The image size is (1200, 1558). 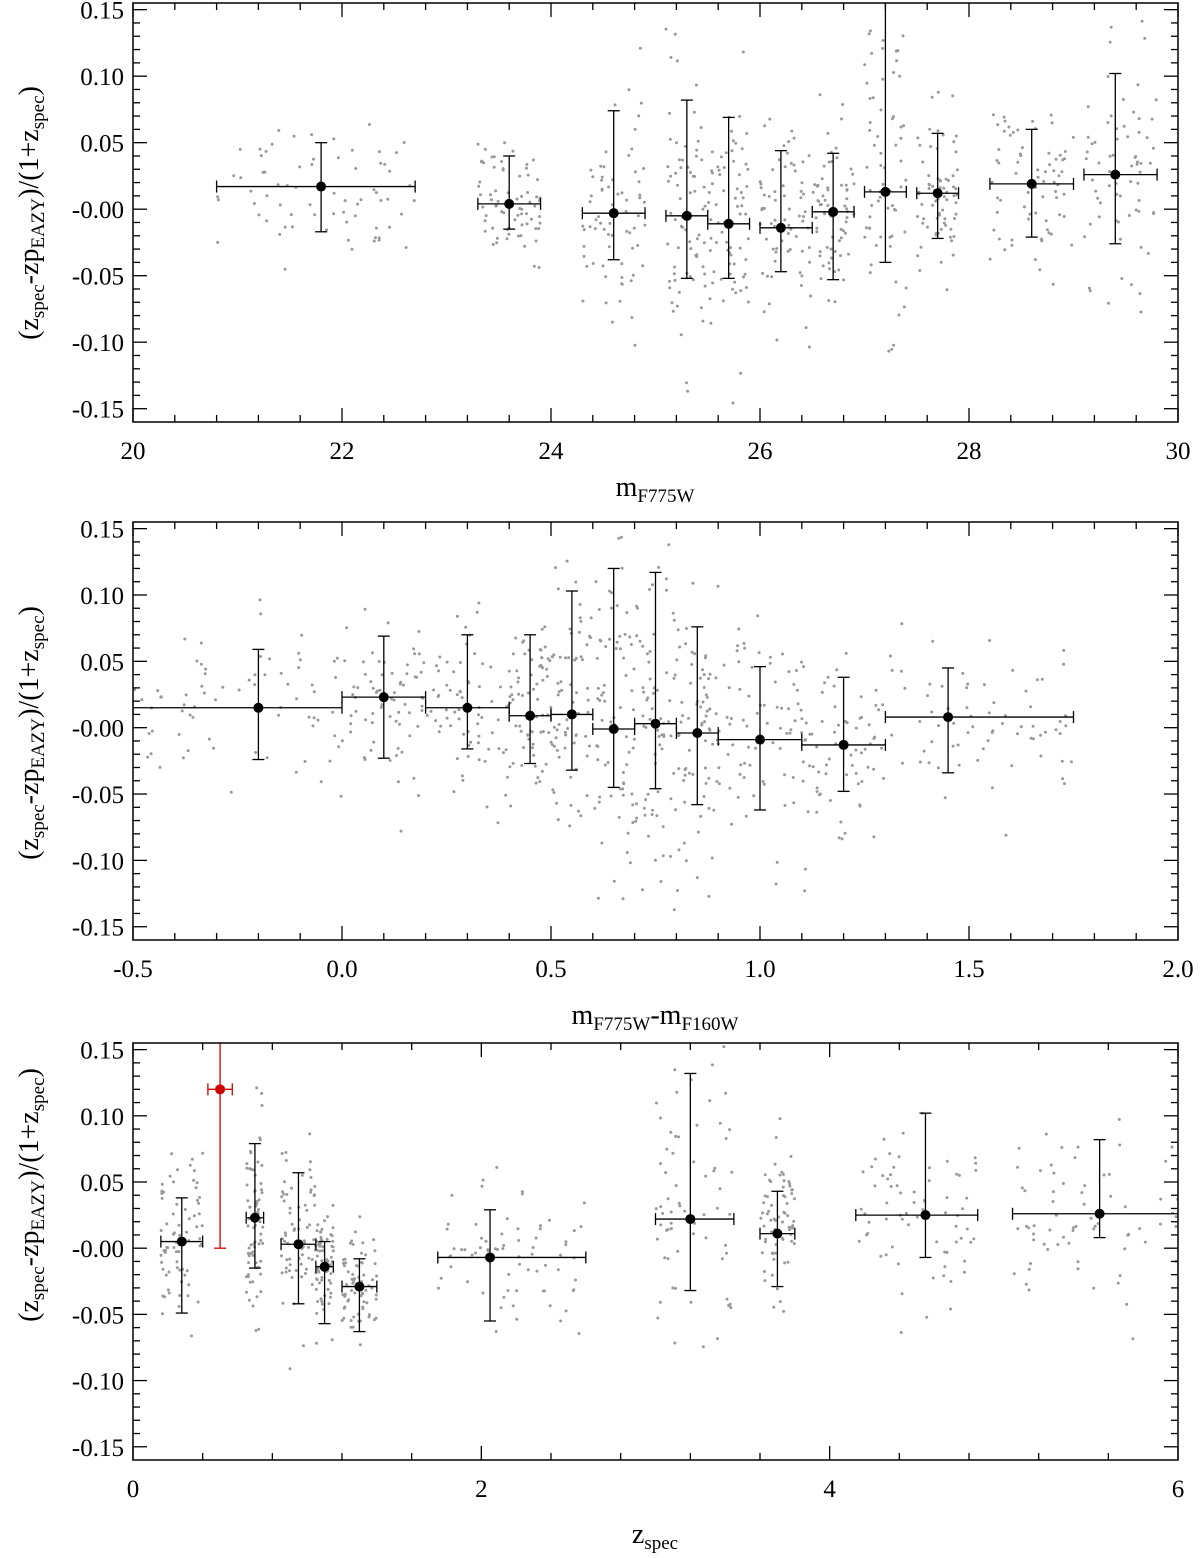 I want to click on y-tick-label: 0.10, so click(x=102, y=1117).